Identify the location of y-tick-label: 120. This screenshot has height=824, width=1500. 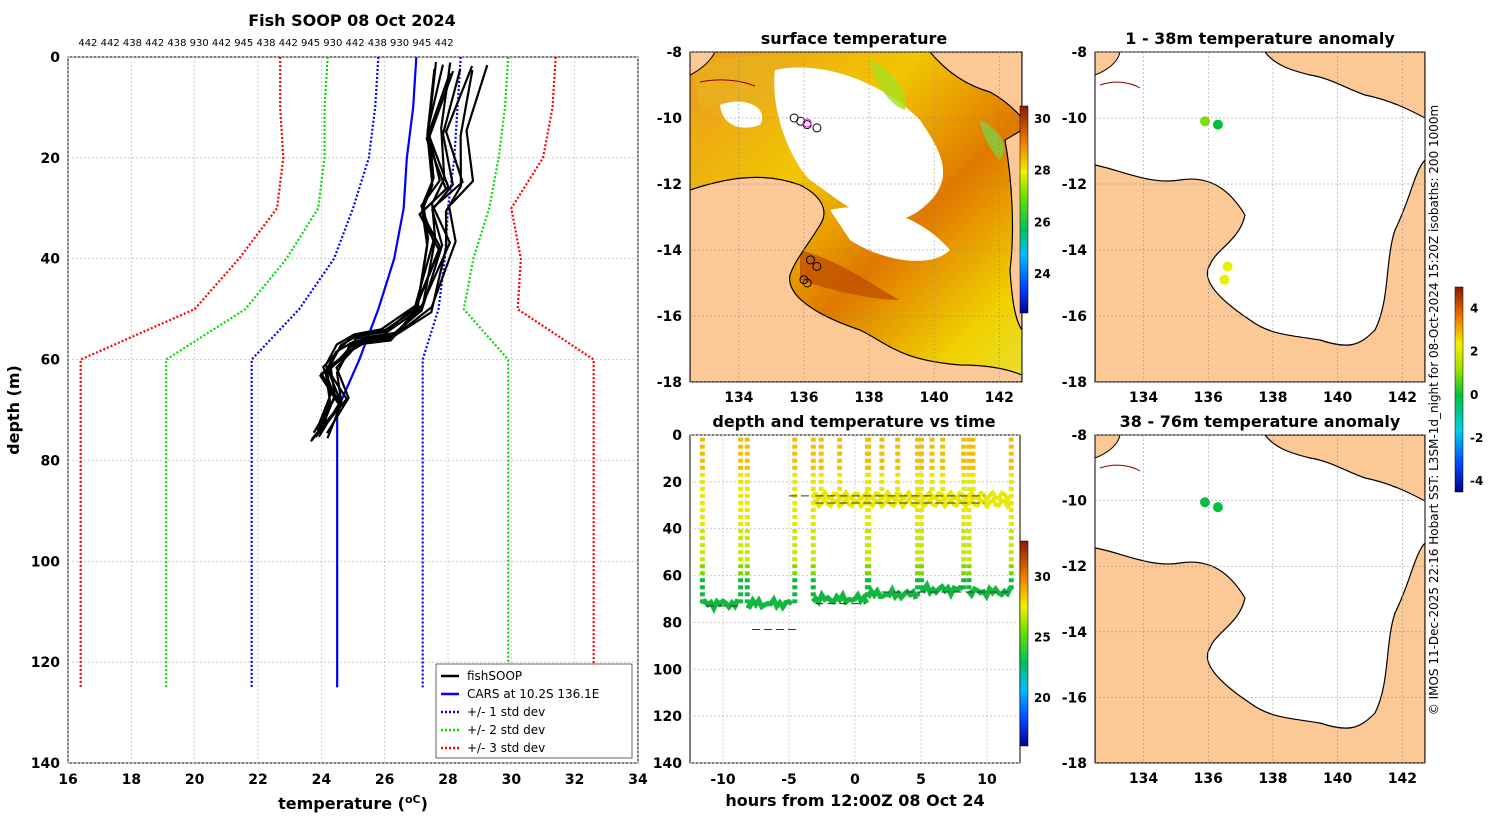
(667, 717).